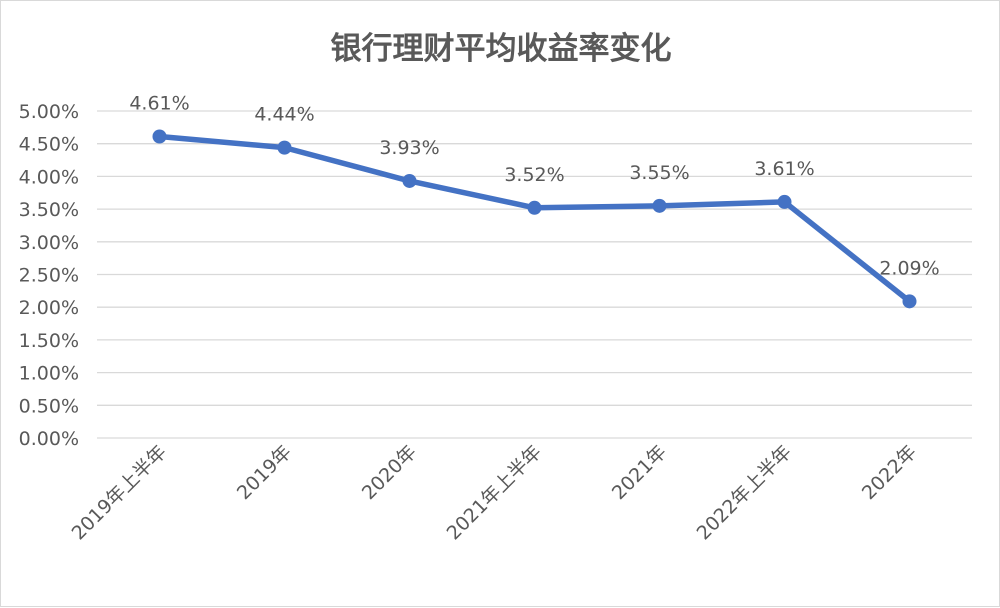 The width and height of the screenshot is (1000, 608). What do you see at coordinates (49, 374) in the screenshot?
I see `y-tick-label: 1.00%` at bounding box center [49, 374].